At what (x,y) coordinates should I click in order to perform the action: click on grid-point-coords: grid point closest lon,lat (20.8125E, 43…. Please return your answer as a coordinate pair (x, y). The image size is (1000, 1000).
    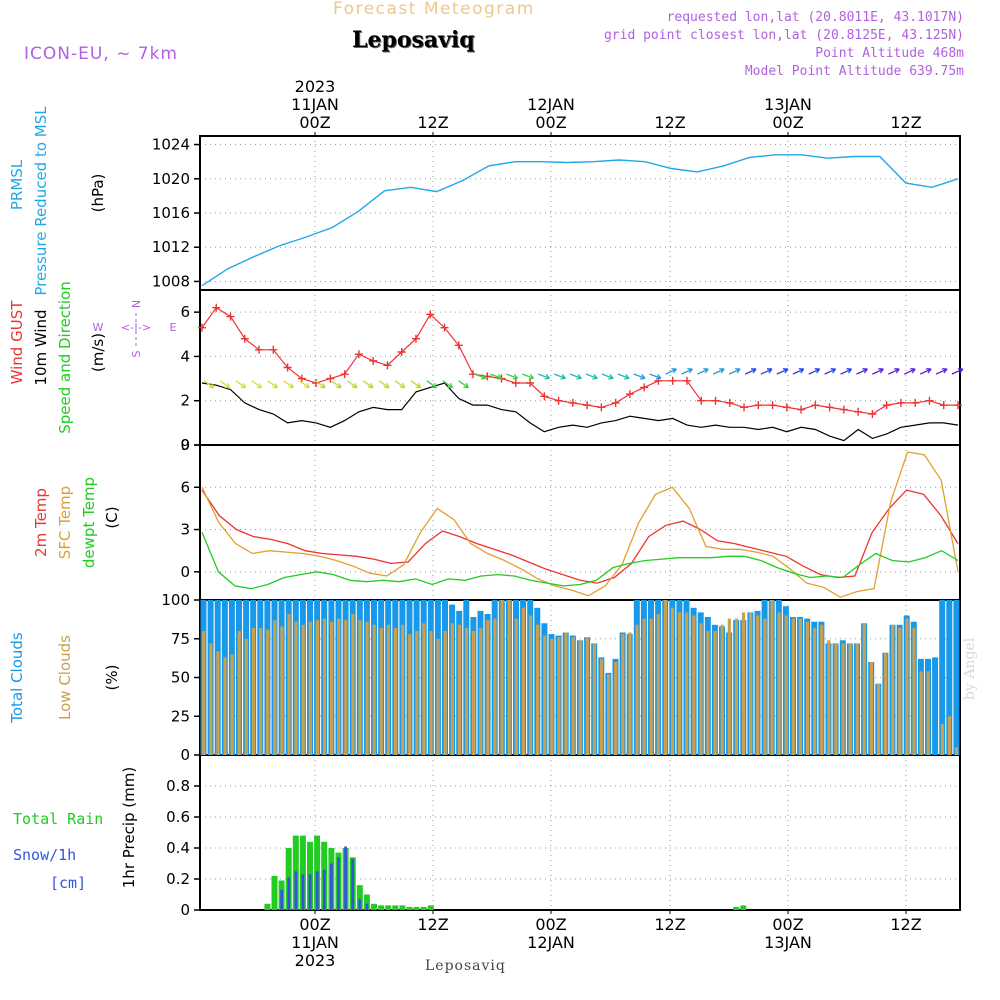
    Looking at the image, I should click on (783, 35).